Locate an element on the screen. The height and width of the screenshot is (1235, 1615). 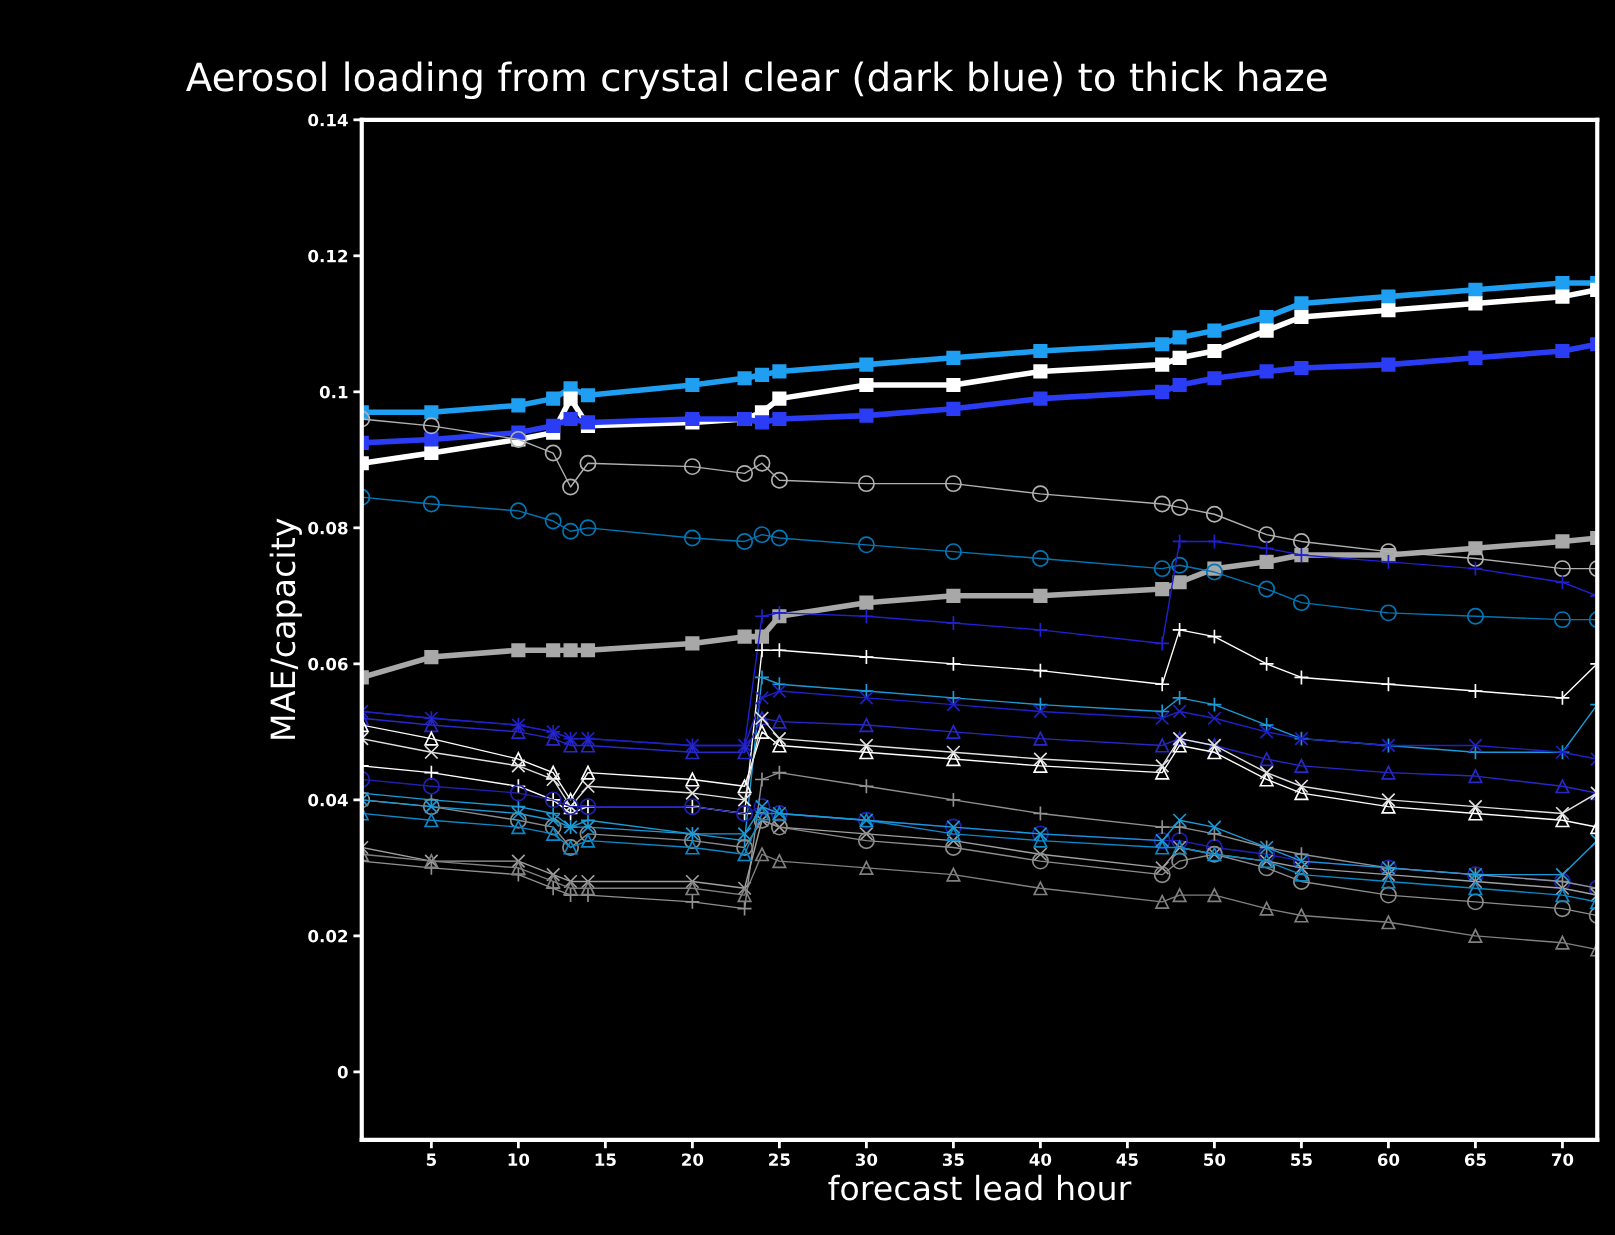
x-tick-label: 40 is located at coordinates (1040, 1159).